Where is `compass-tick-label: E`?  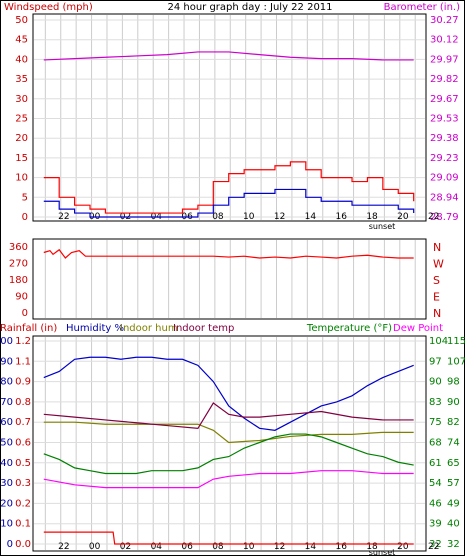 compass-tick-label: E is located at coordinates (436, 297).